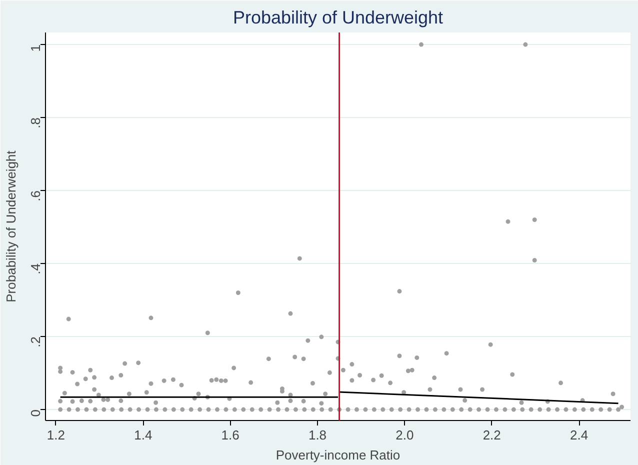  What do you see at coordinates (35, 413) in the screenshot?
I see `y-tick-label: 0` at bounding box center [35, 413].